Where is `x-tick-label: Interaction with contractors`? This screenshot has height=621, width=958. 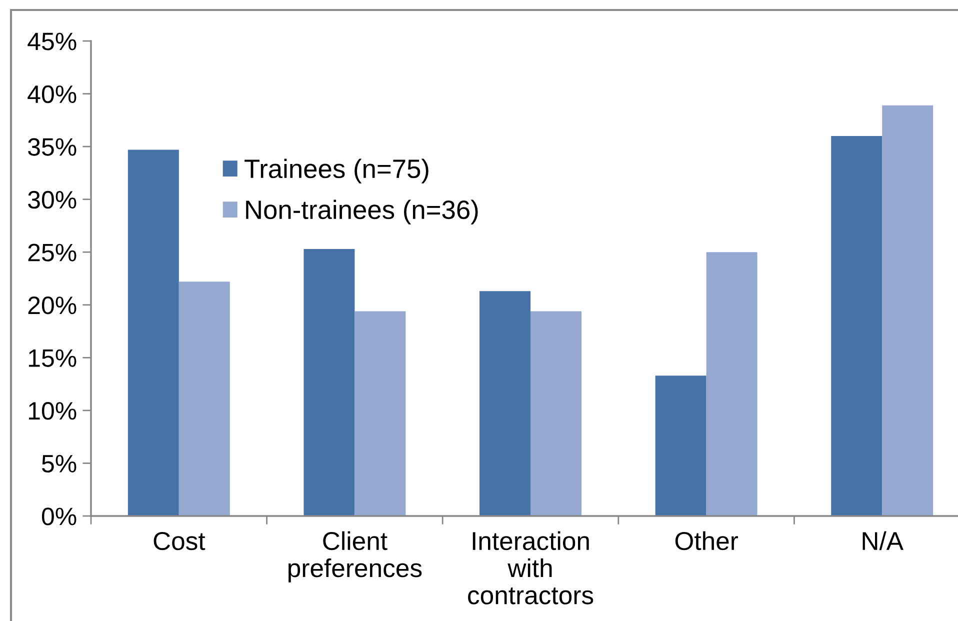 x-tick-label: Interaction with contractors is located at coordinates (531, 567).